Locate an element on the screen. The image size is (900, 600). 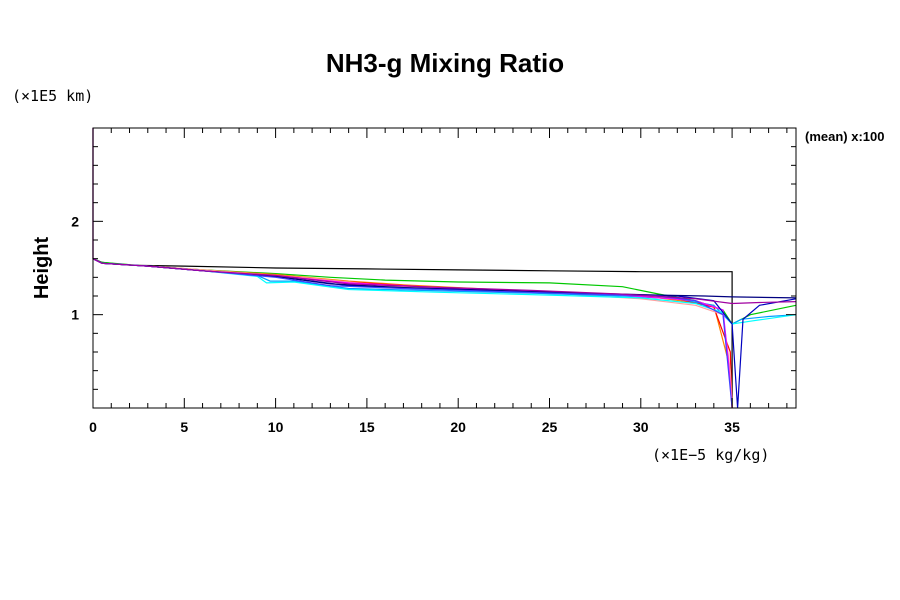
x-tick-label: 15 is located at coordinates (367, 427).